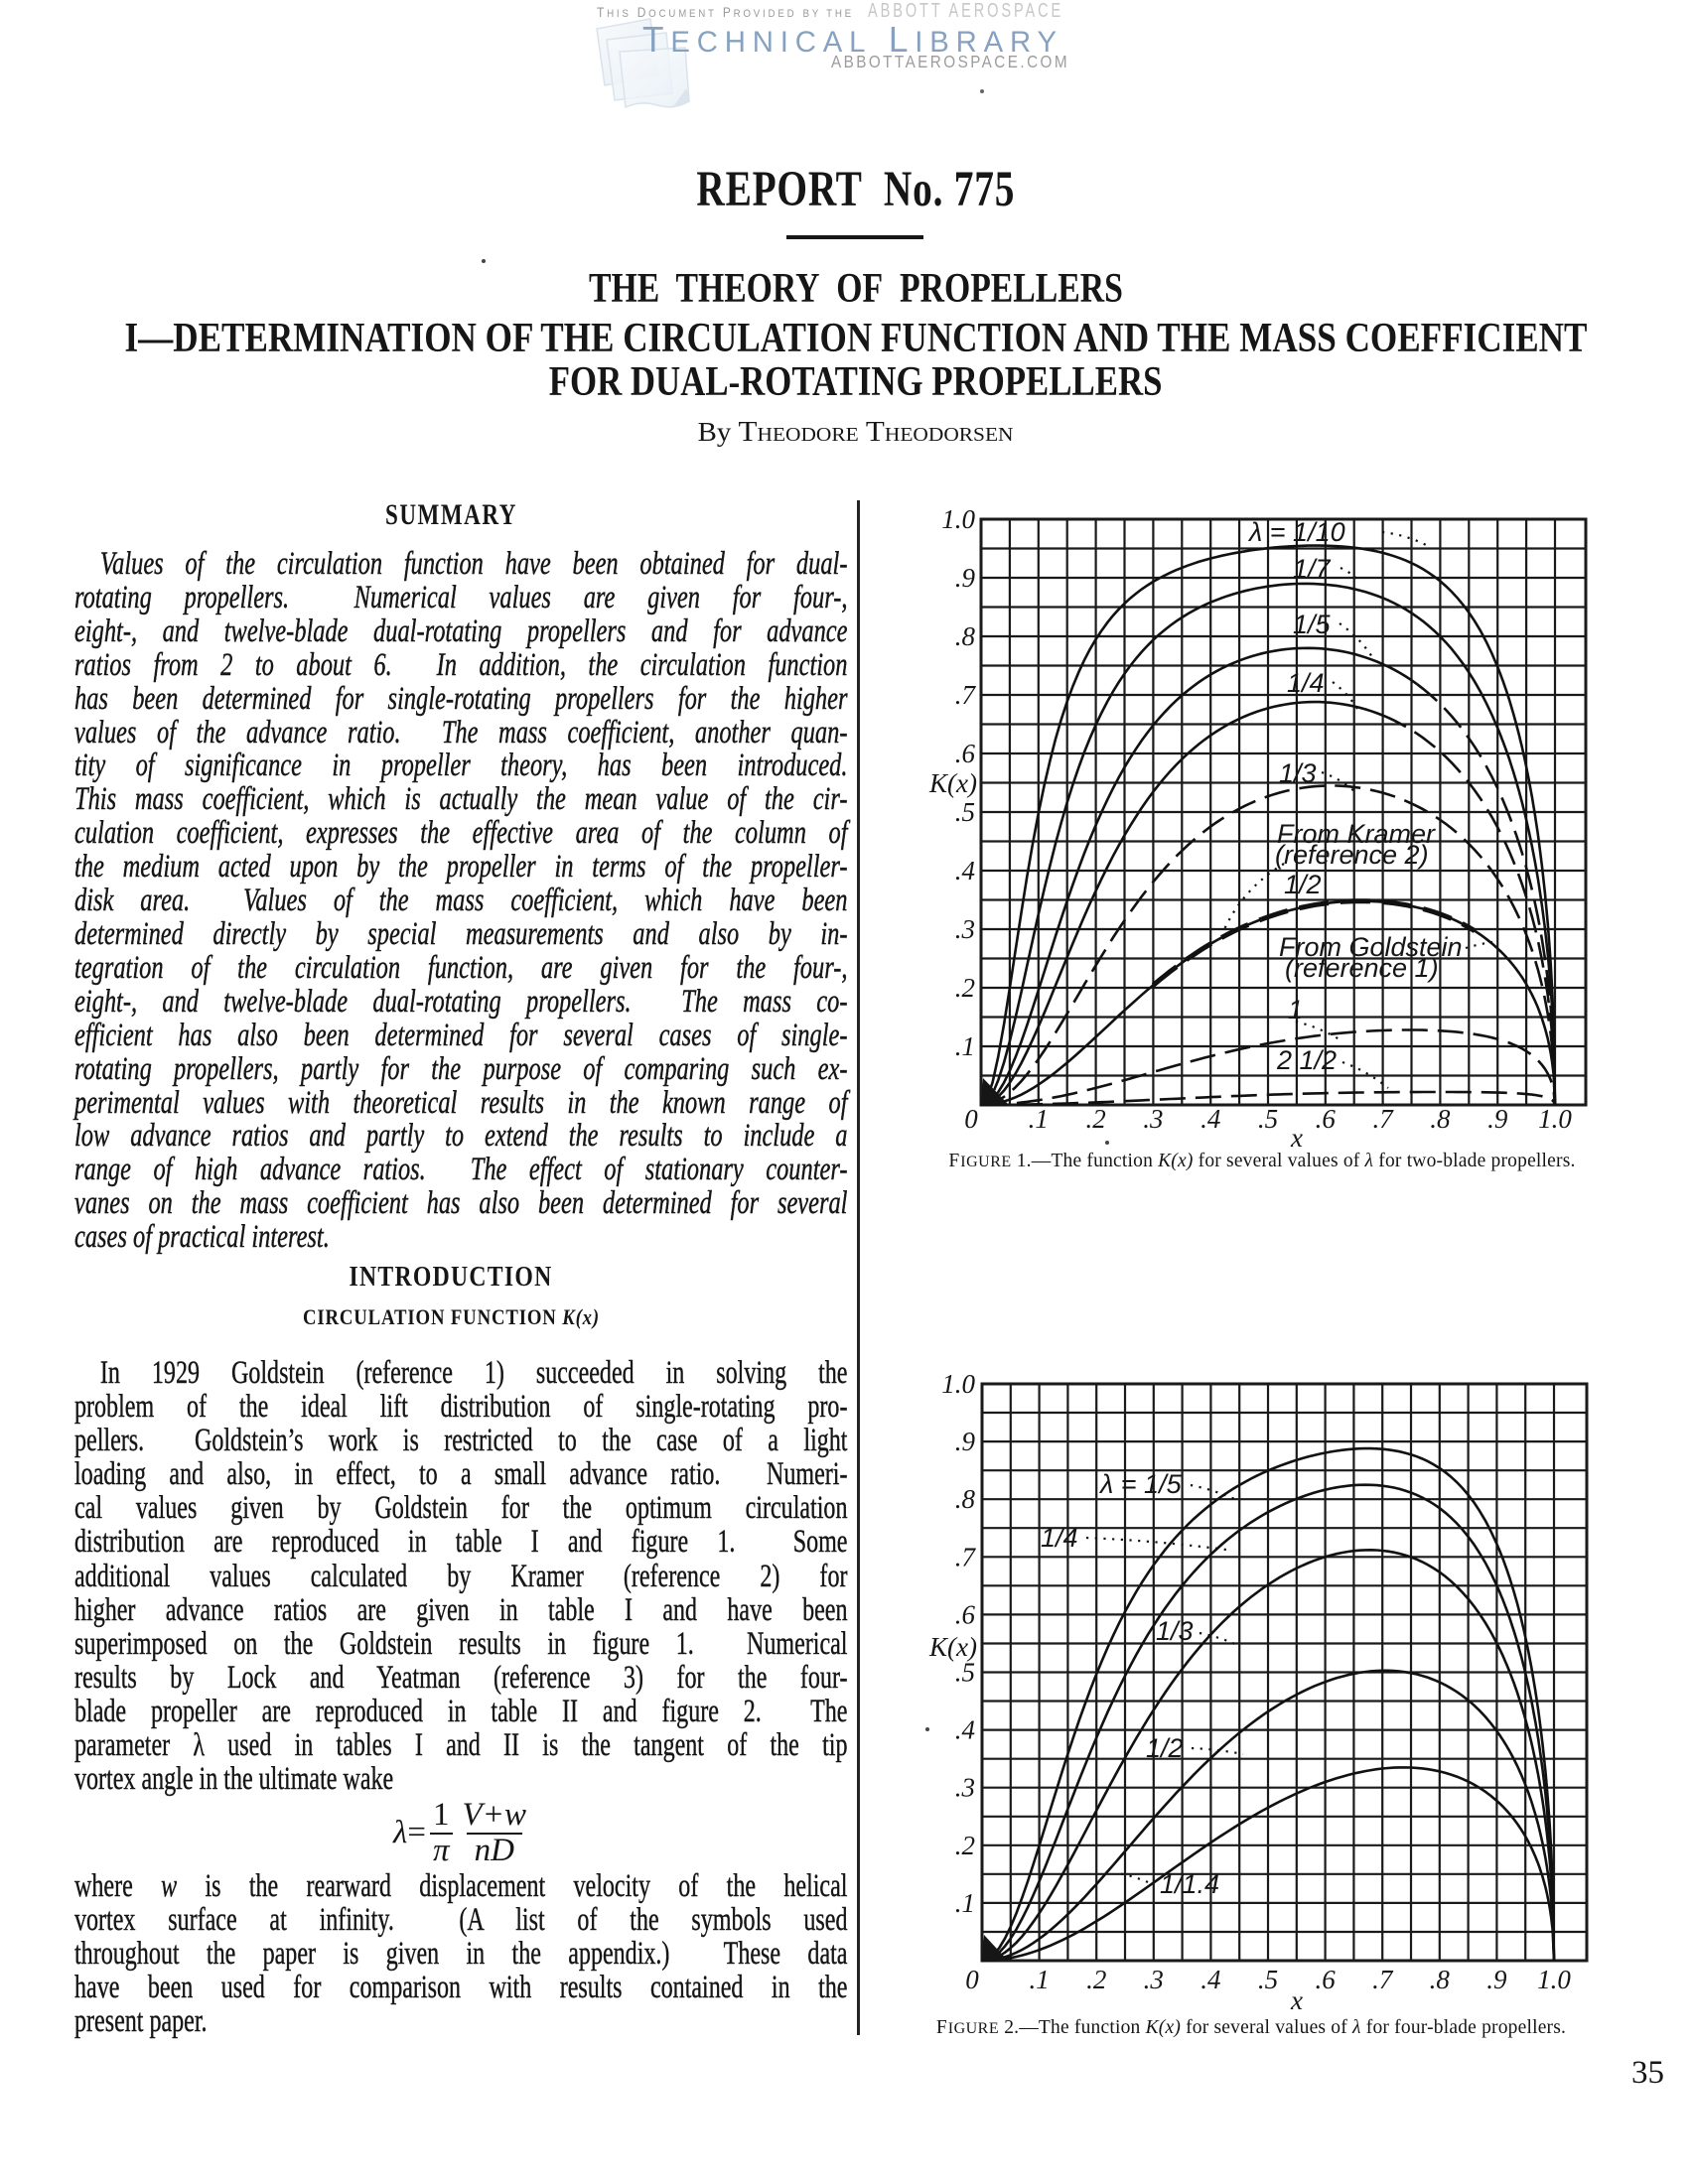  What do you see at coordinates (1313, 569) in the screenshot?
I see `svg-text: 1/7` at bounding box center [1313, 569].